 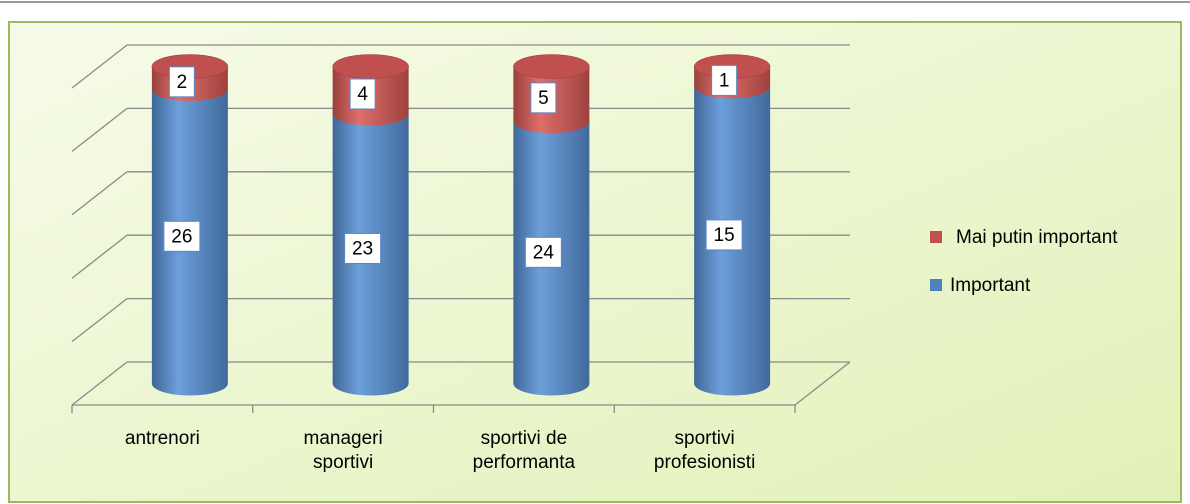 I want to click on x-tick-label: sportivi profesionisti, so click(x=704, y=450).